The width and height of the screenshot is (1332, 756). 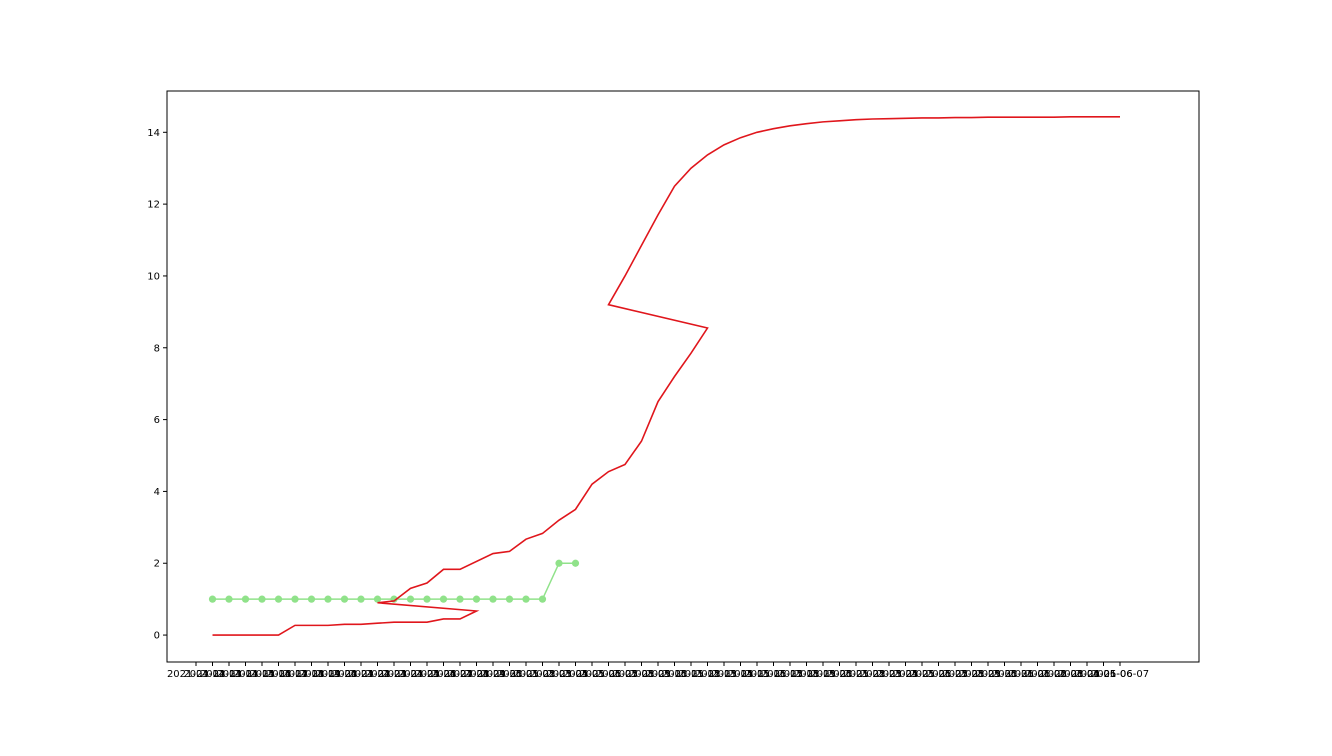 What do you see at coordinates (922, 674) in the screenshot?
I see `x-tick-label: 2021-05-26` at bounding box center [922, 674].